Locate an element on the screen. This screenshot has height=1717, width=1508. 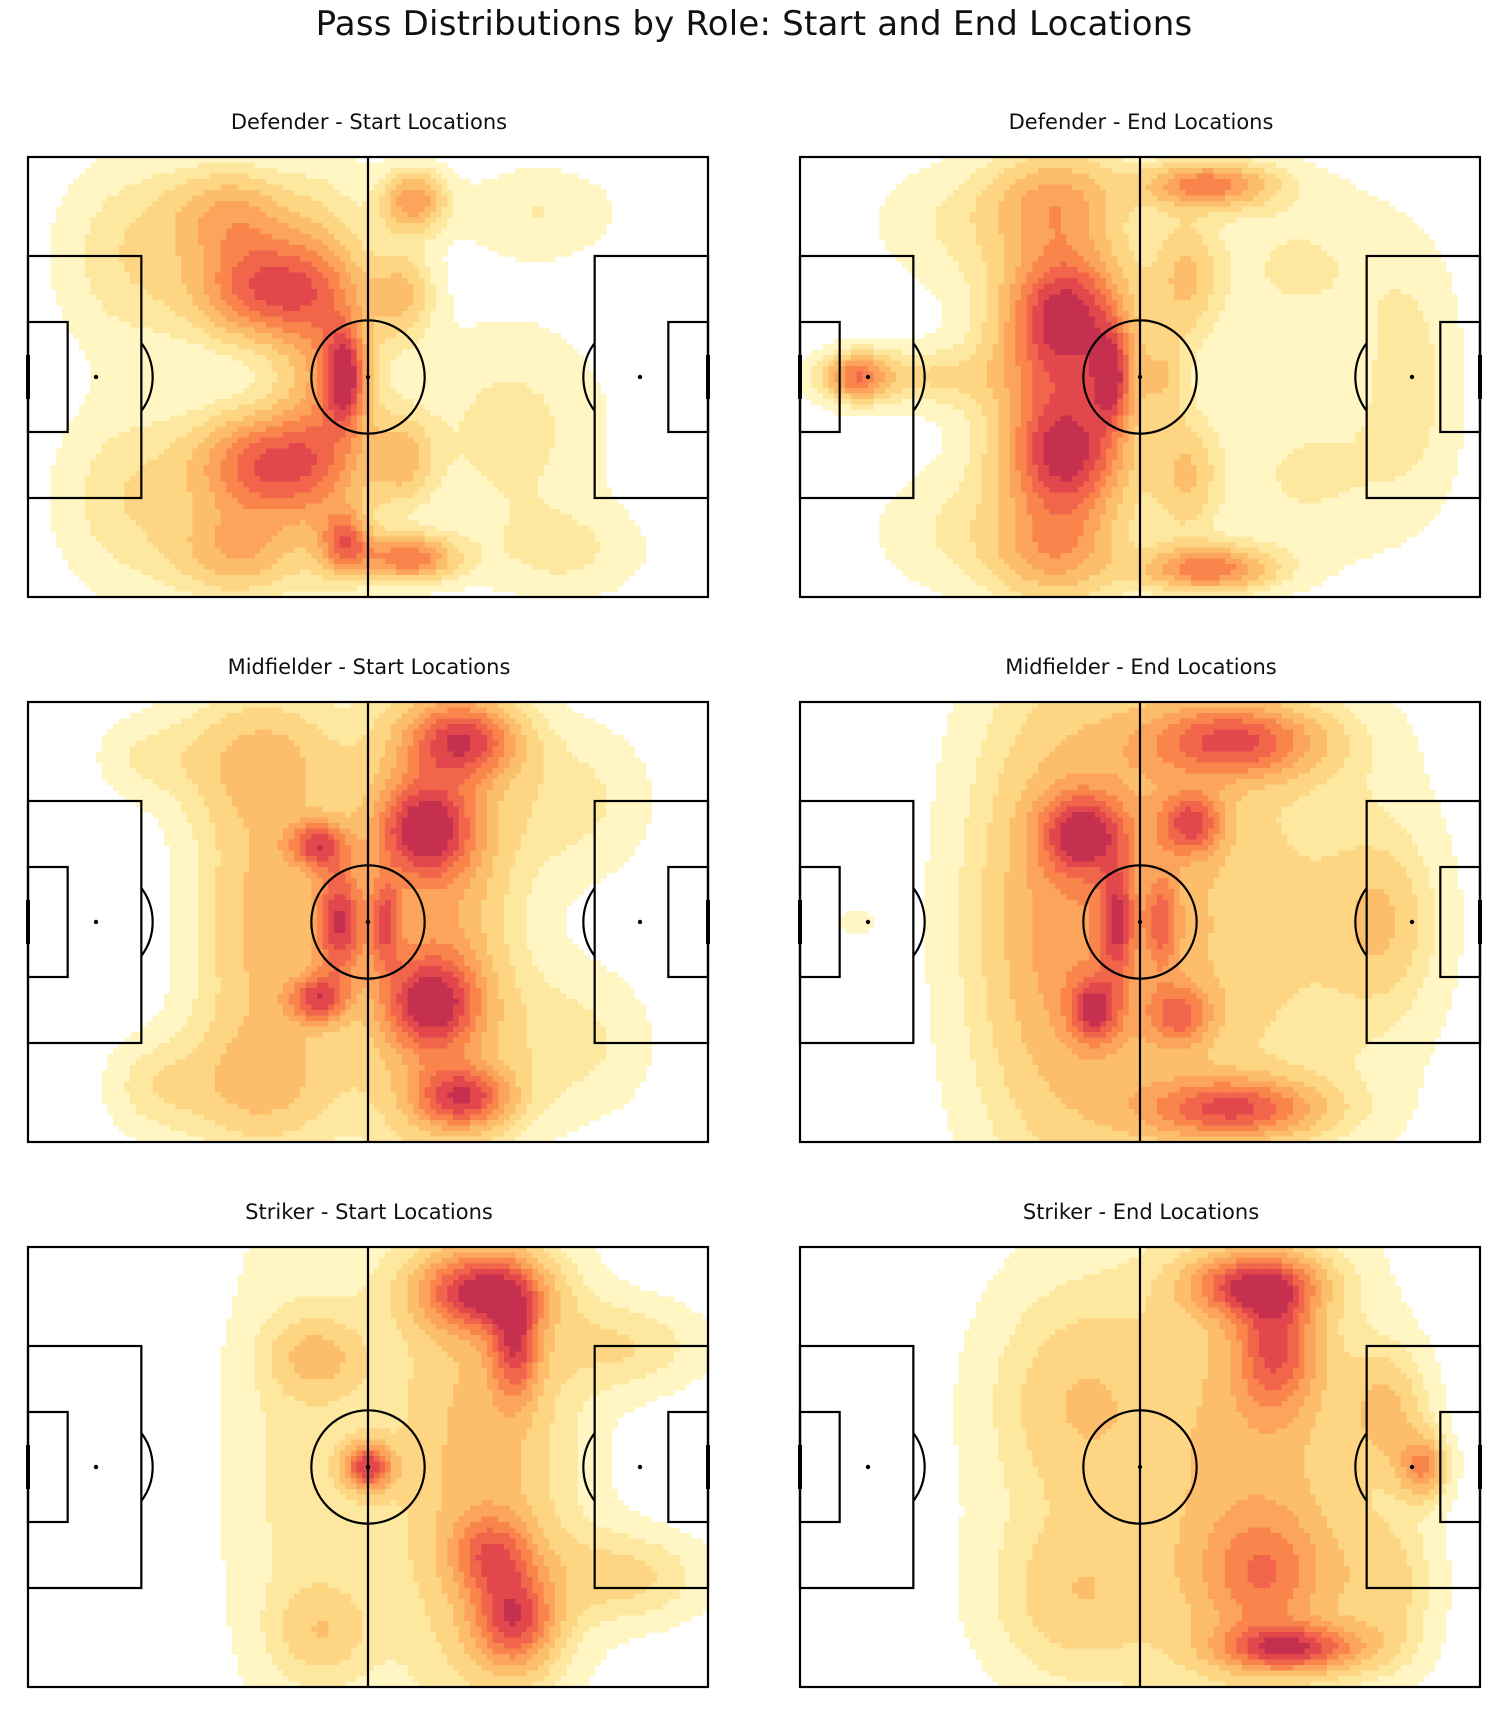
panel-title: Defender - Start Locations is located at coordinates (369, 122).